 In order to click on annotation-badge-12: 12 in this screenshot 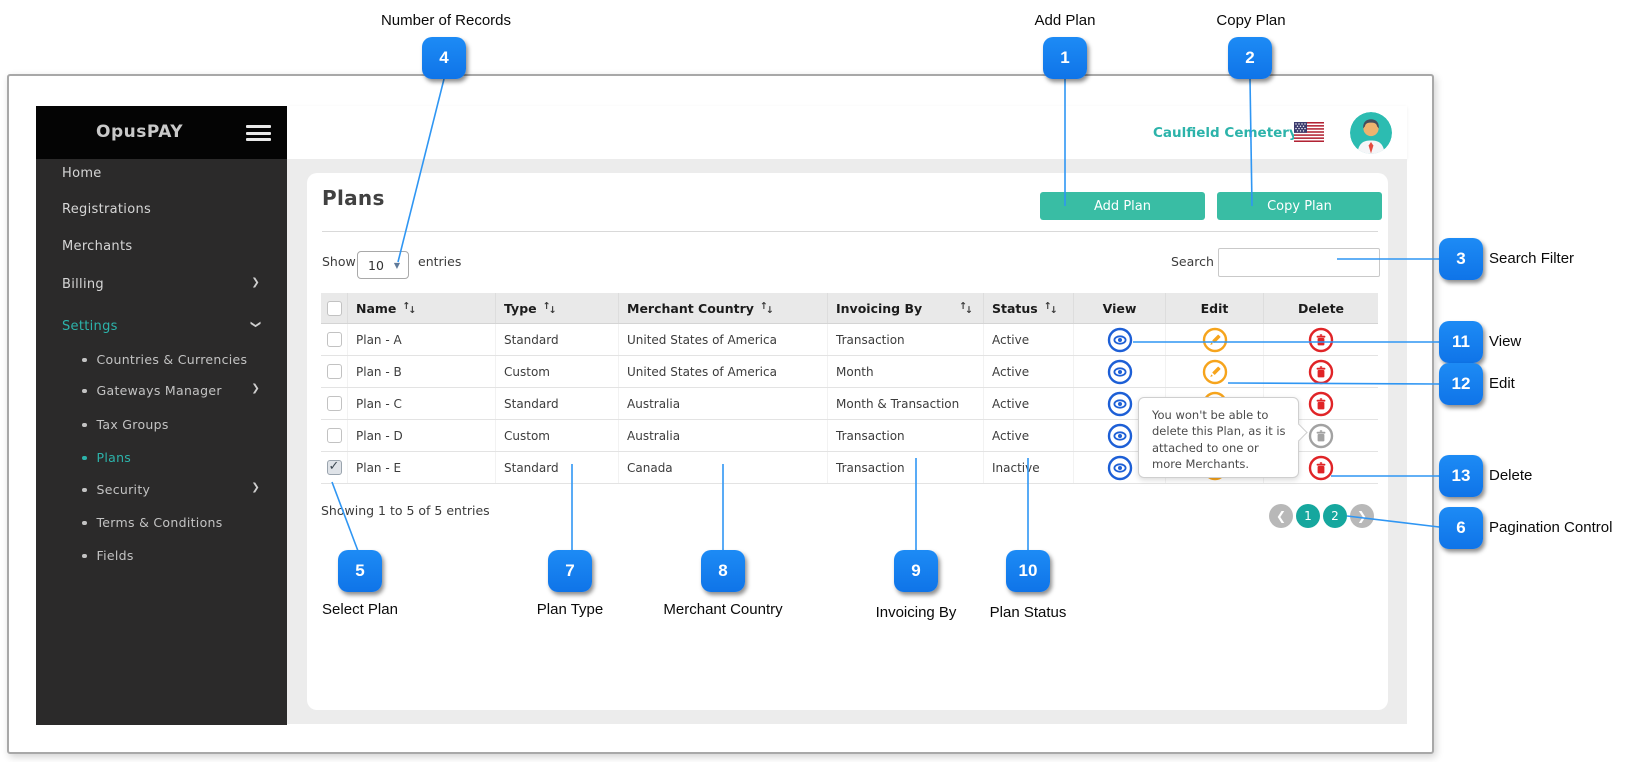, I will do `click(1461, 384)`.